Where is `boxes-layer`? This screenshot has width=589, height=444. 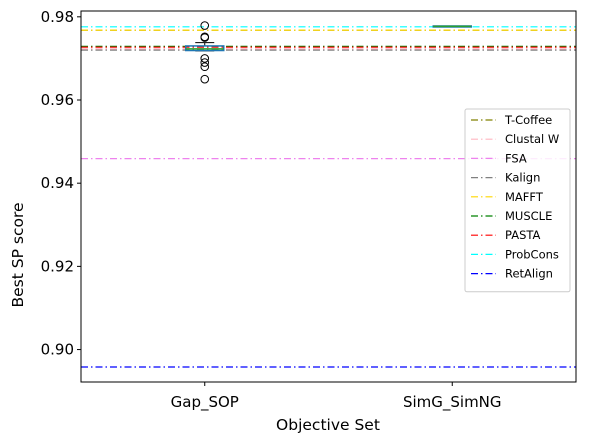 boxes-layer is located at coordinates (328, 52).